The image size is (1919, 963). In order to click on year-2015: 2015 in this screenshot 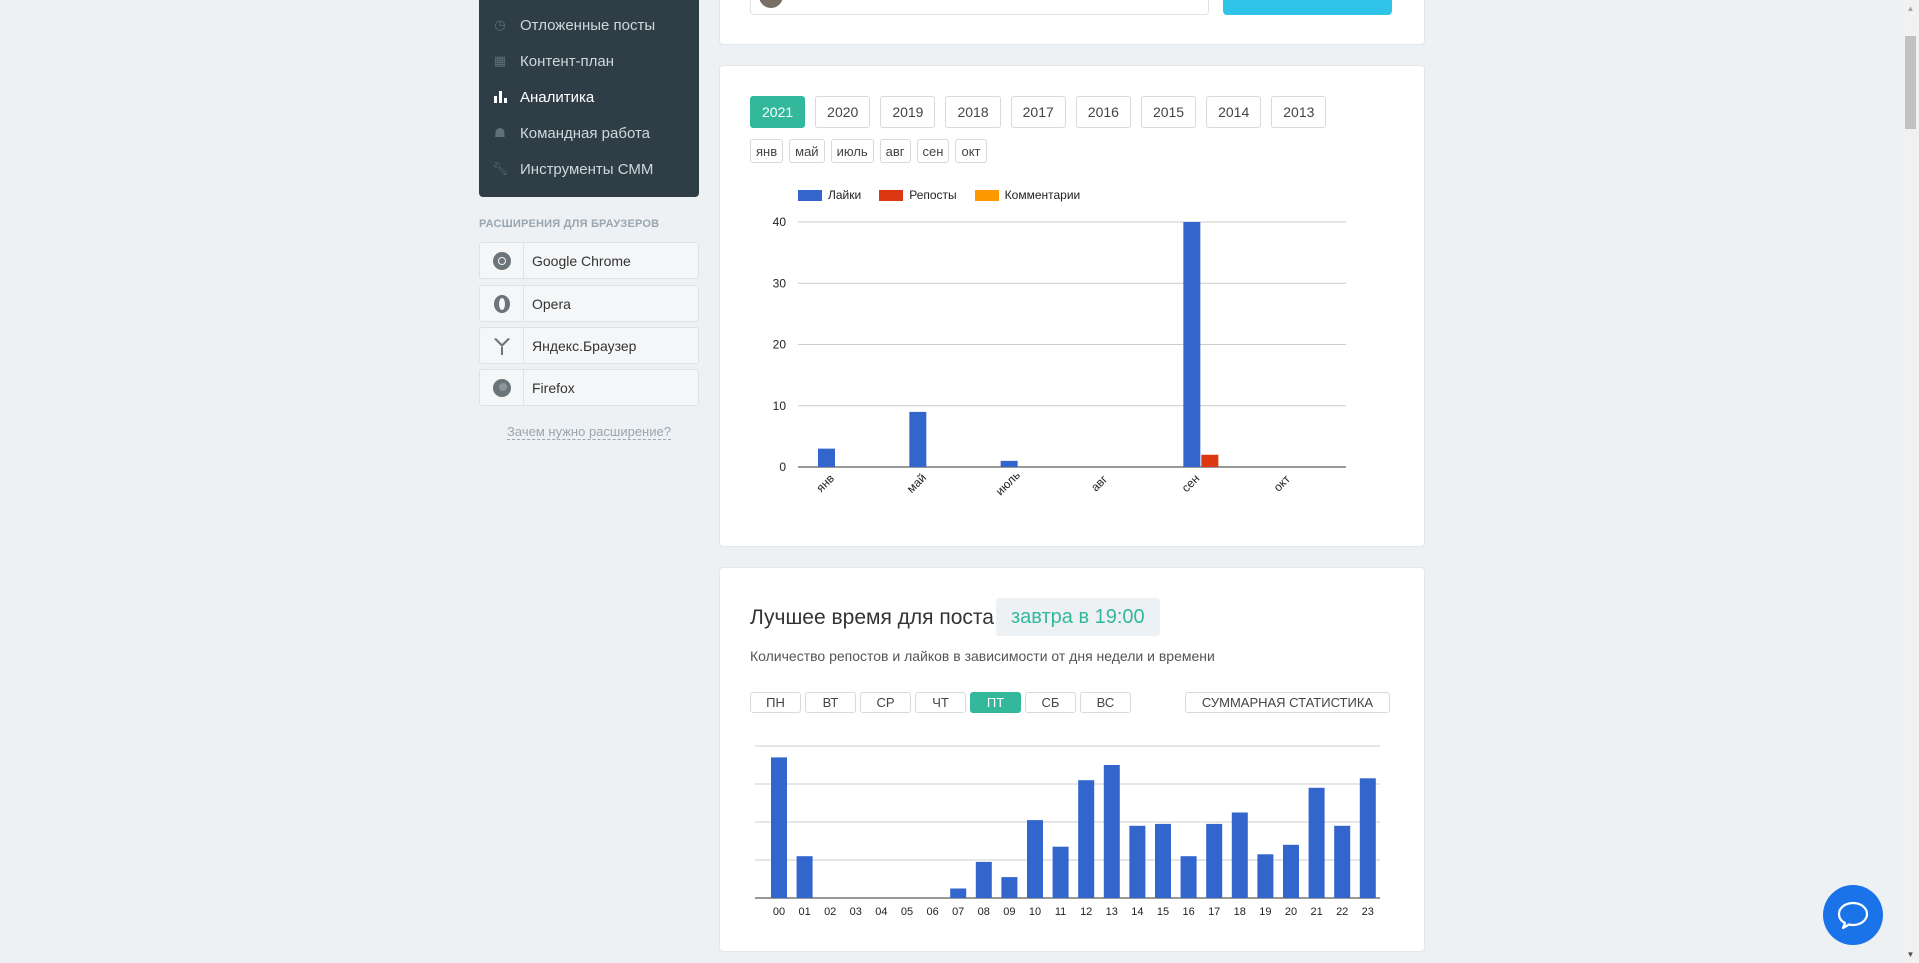, I will do `click(1168, 112)`.